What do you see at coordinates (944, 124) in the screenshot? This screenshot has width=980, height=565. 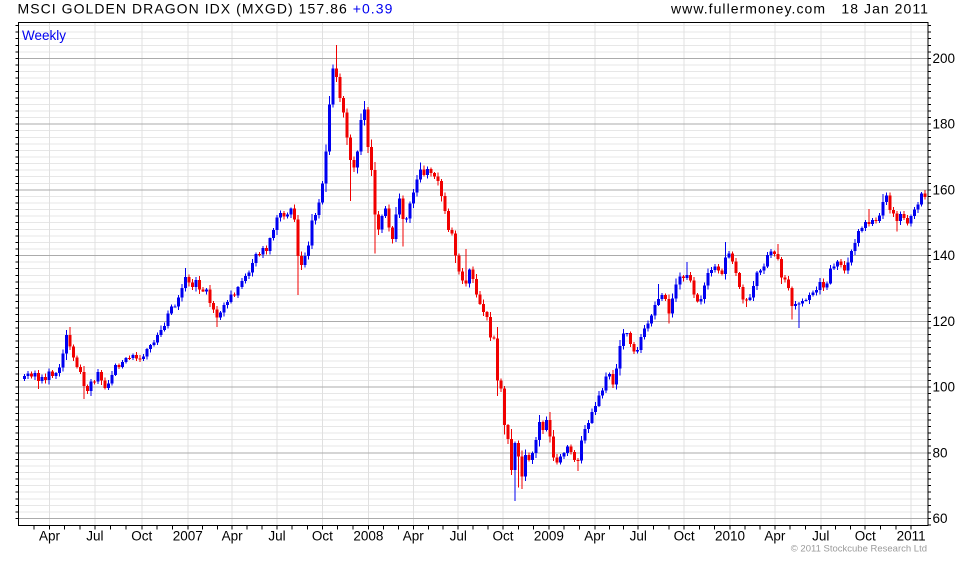 I see `svg-text: 180` at bounding box center [944, 124].